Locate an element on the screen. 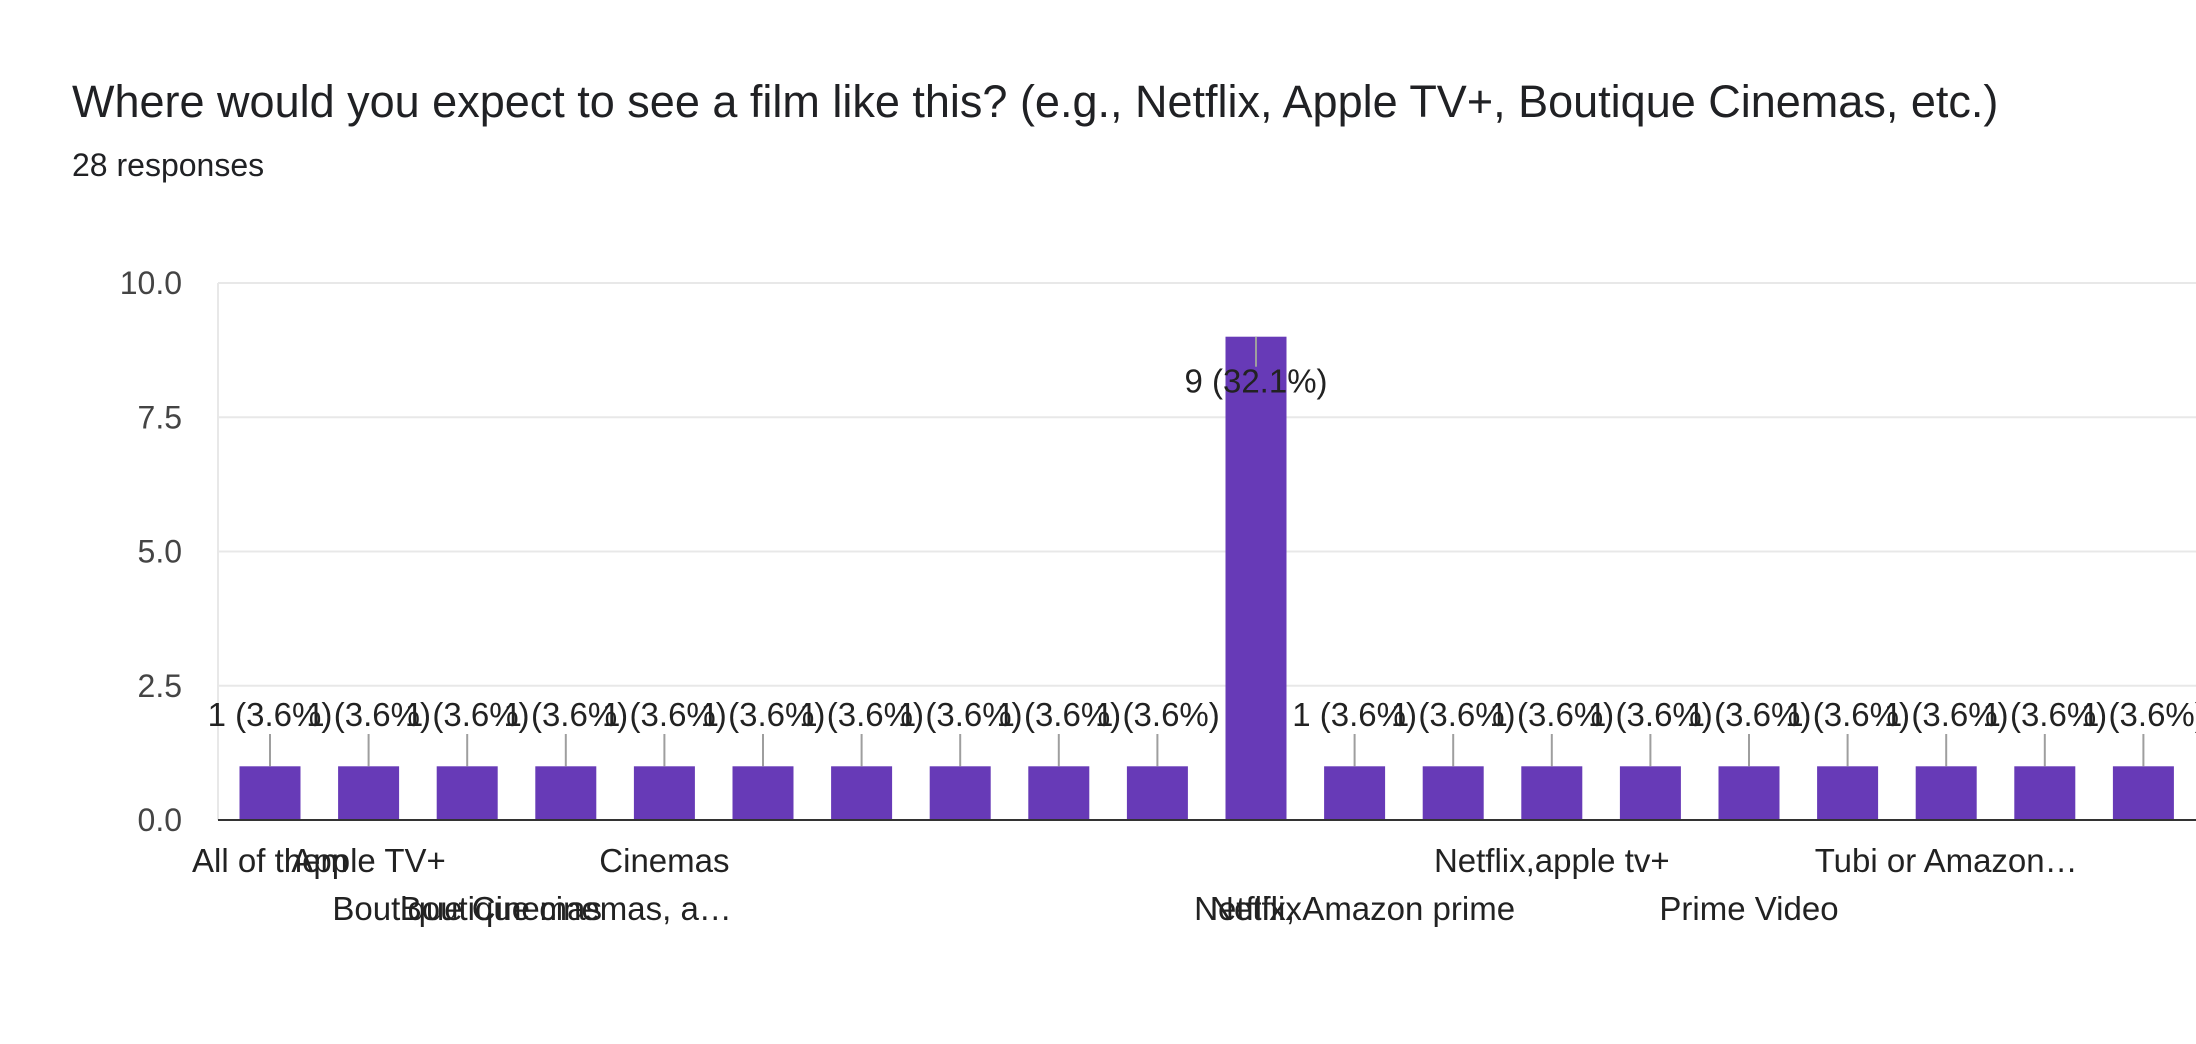 The width and height of the screenshot is (2196, 1044). y-tick-label: 7.5 is located at coordinates (160, 417).